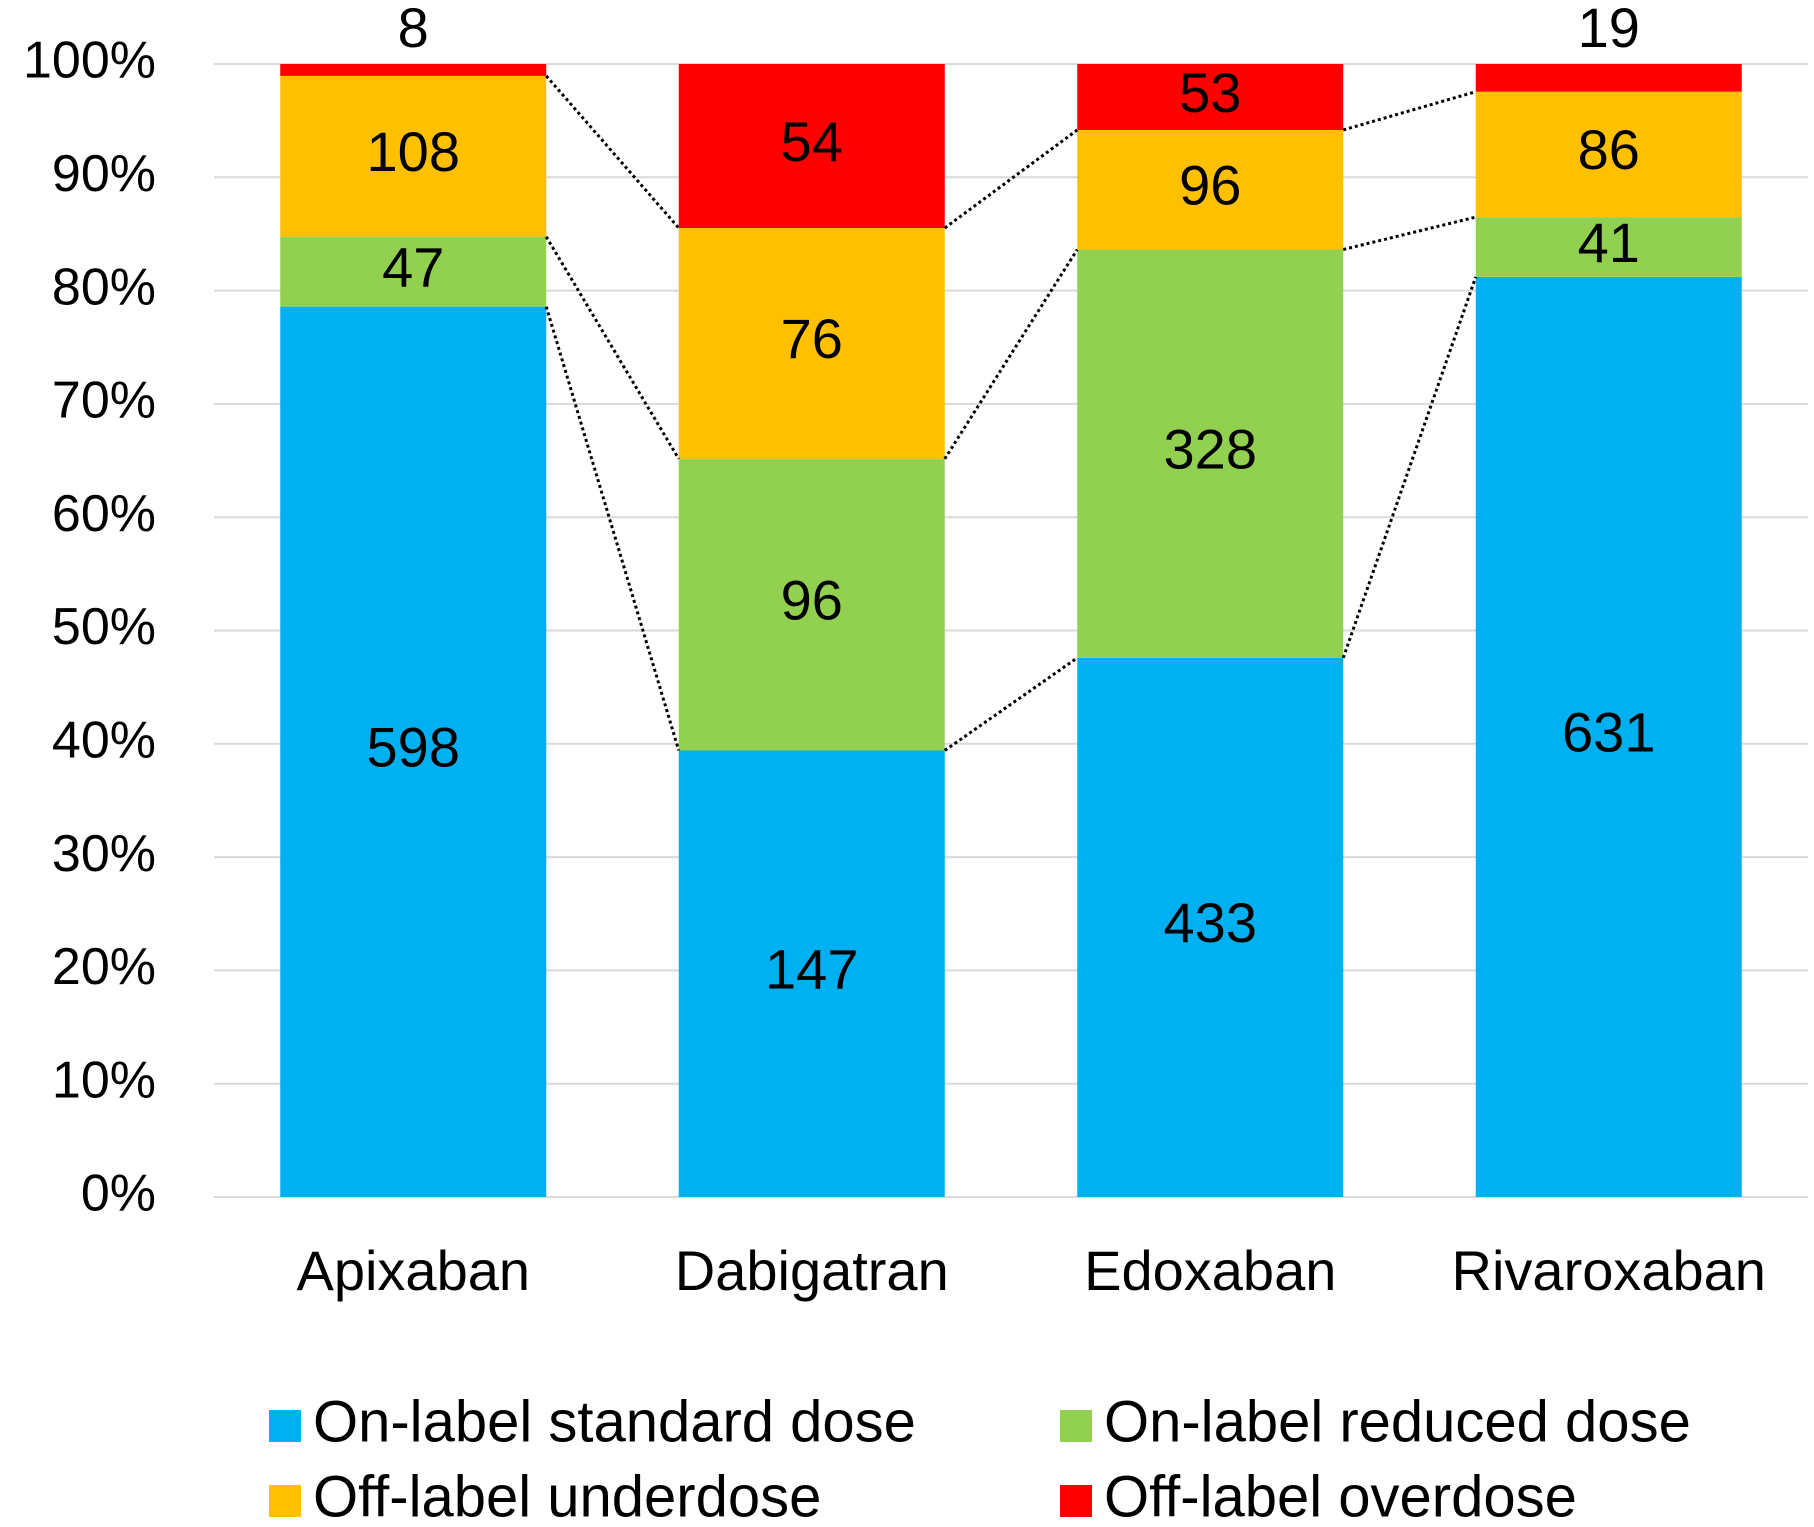 Image resolution: width=1814 pixels, height=1527 pixels. Describe the element at coordinates (1608, 732) in the screenshot. I see `data-label: 631` at that location.